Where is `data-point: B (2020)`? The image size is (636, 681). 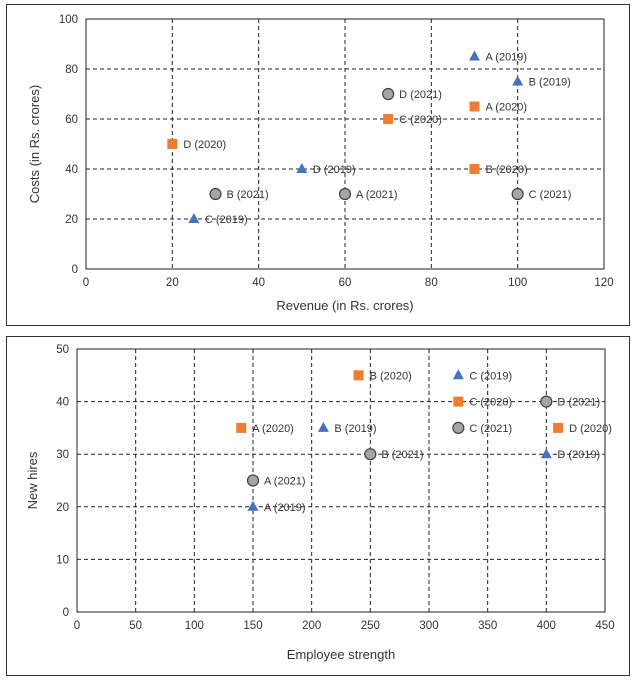 data-point: B (2020) is located at coordinates (382, 376).